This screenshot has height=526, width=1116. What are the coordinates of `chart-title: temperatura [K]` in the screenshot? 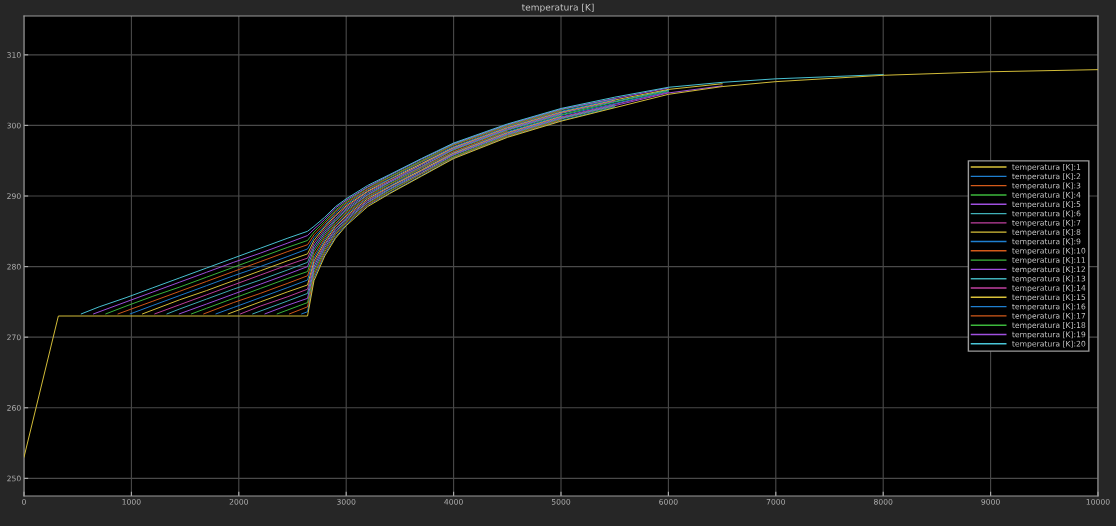 It's located at (557, 8).